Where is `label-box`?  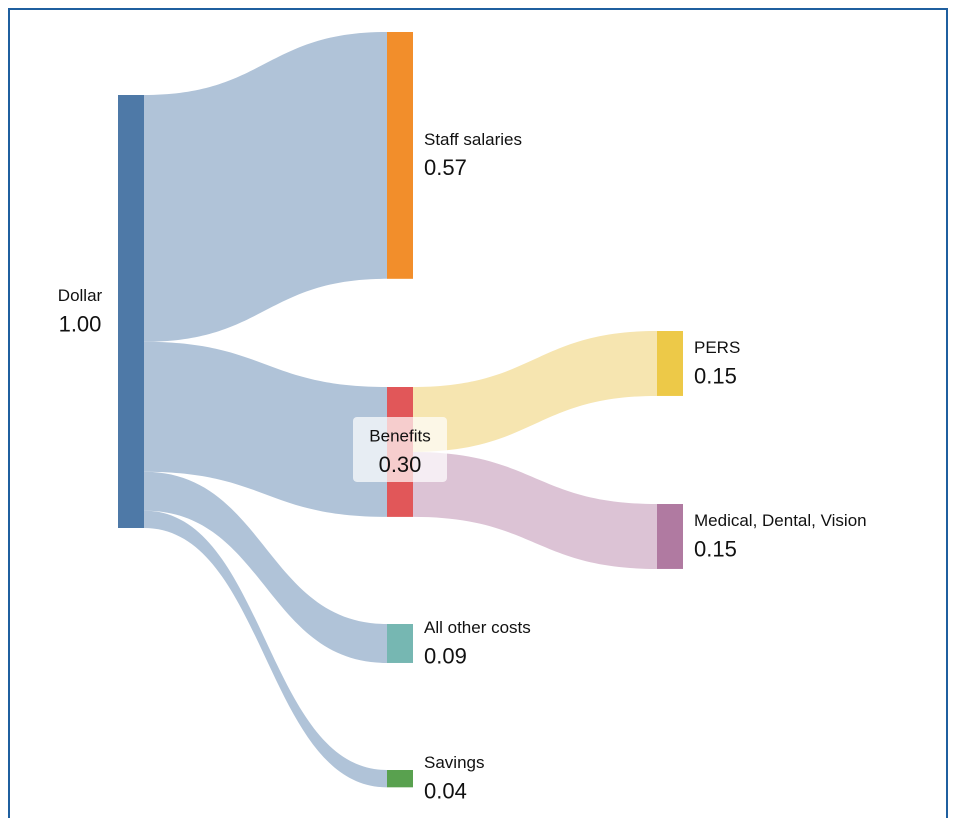
label-box is located at coordinates (400, 449).